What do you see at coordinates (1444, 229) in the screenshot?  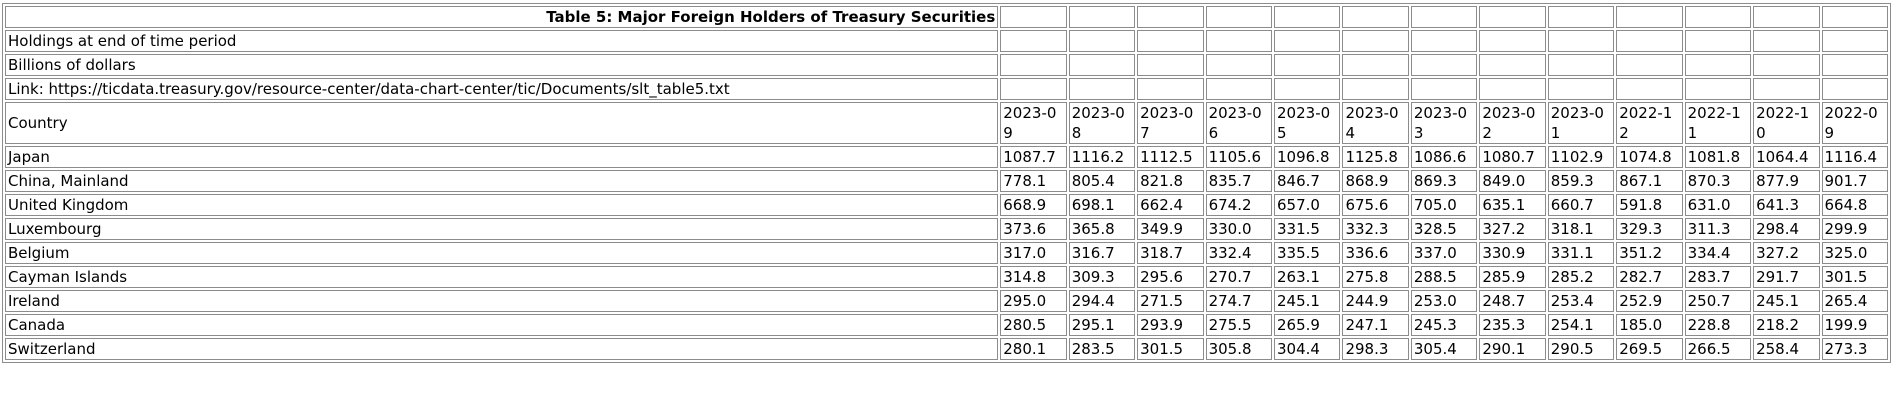 I see `holding-value: 328.5` at bounding box center [1444, 229].